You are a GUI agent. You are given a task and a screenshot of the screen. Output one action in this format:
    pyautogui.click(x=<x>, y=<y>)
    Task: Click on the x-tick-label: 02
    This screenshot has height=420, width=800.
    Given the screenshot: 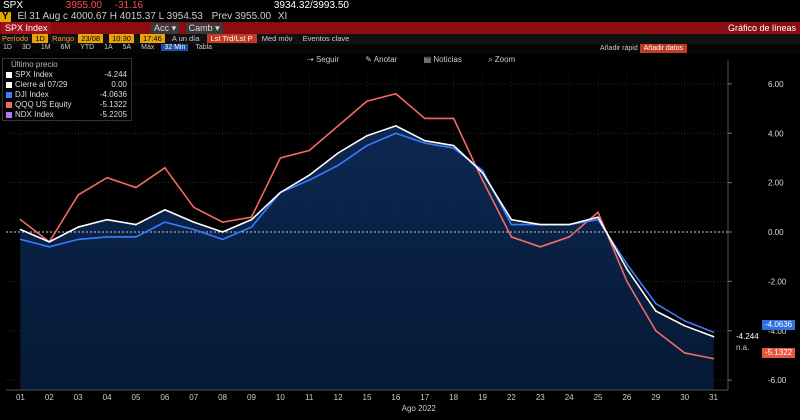 What is the action you would take?
    pyautogui.click(x=49, y=397)
    